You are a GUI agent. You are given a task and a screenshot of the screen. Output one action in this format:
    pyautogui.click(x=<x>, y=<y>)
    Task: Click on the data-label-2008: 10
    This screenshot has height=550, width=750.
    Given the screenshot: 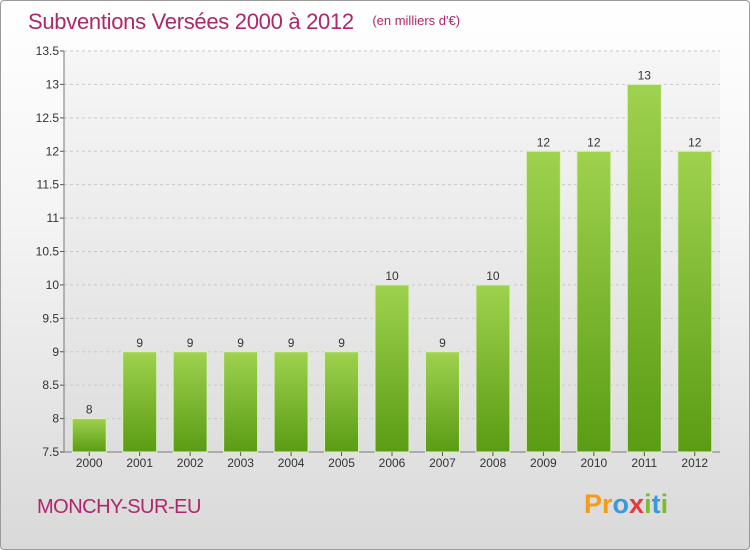 What is the action you would take?
    pyautogui.click(x=493, y=276)
    